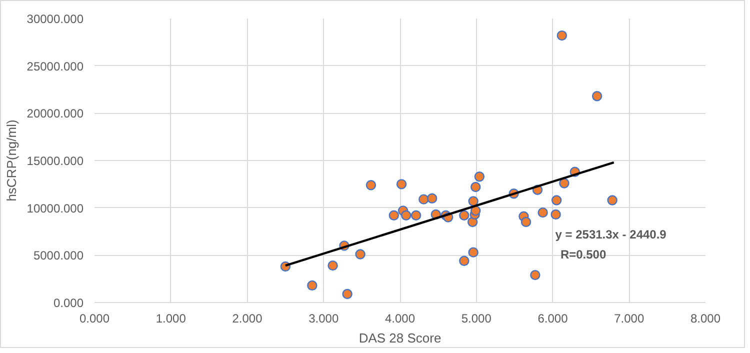 This screenshot has width=750, height=353. I want to click on y-tick-label: 25000.000, so click(55, 66).